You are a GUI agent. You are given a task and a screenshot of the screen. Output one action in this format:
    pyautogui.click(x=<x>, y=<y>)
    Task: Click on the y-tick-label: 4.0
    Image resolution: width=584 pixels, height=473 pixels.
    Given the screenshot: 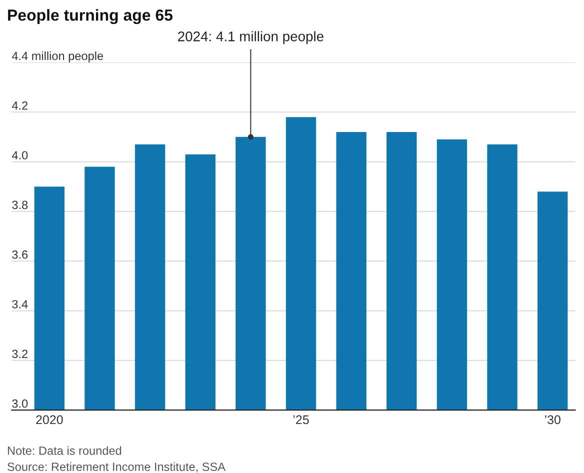 What is the action you would take?
    pyautogui.click(x=20, y=155)
    